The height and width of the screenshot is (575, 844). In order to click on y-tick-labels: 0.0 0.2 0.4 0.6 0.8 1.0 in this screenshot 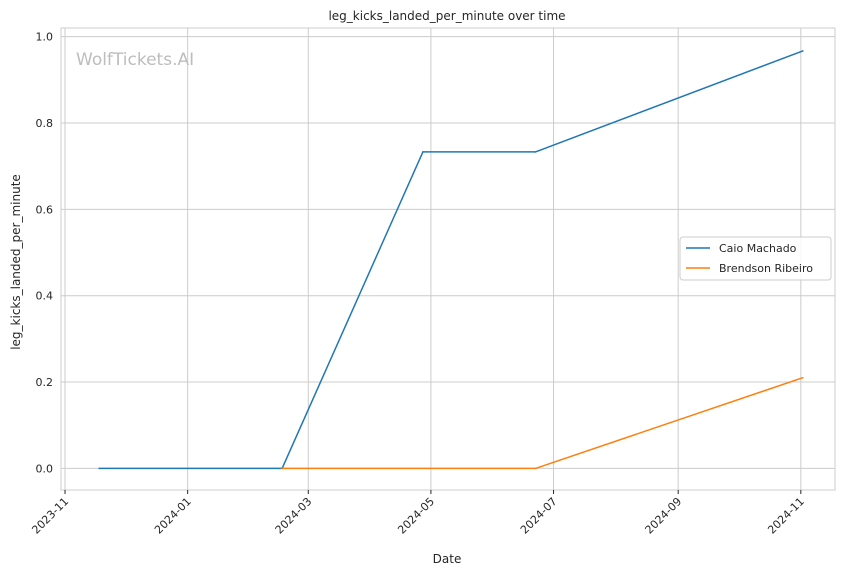, I will do `click(45, 253)`.